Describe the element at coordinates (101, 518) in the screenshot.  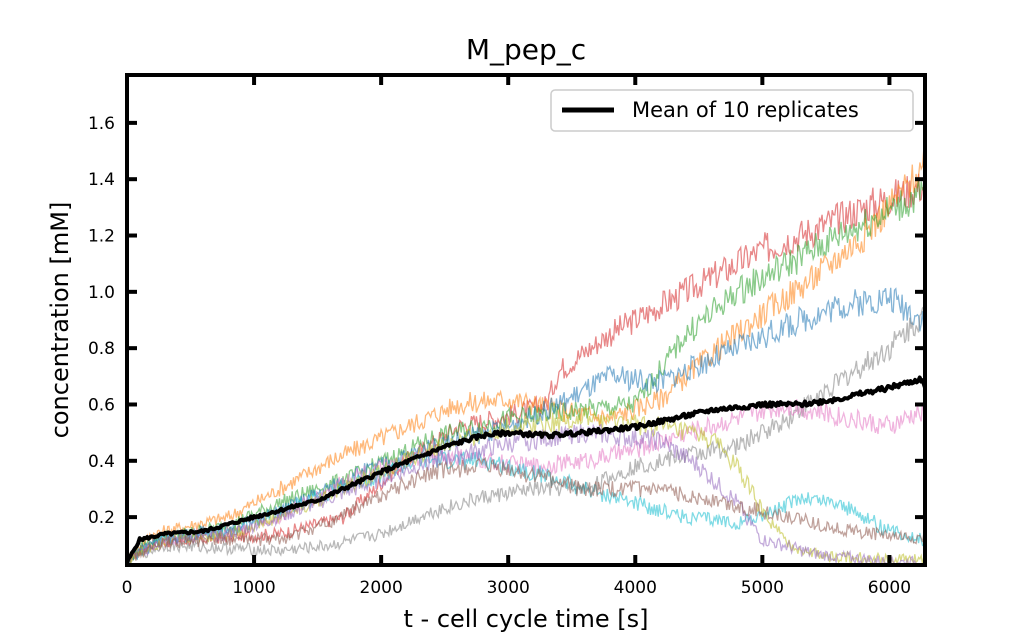
I see `y-tick-label-0.2: 0.2` at that location.